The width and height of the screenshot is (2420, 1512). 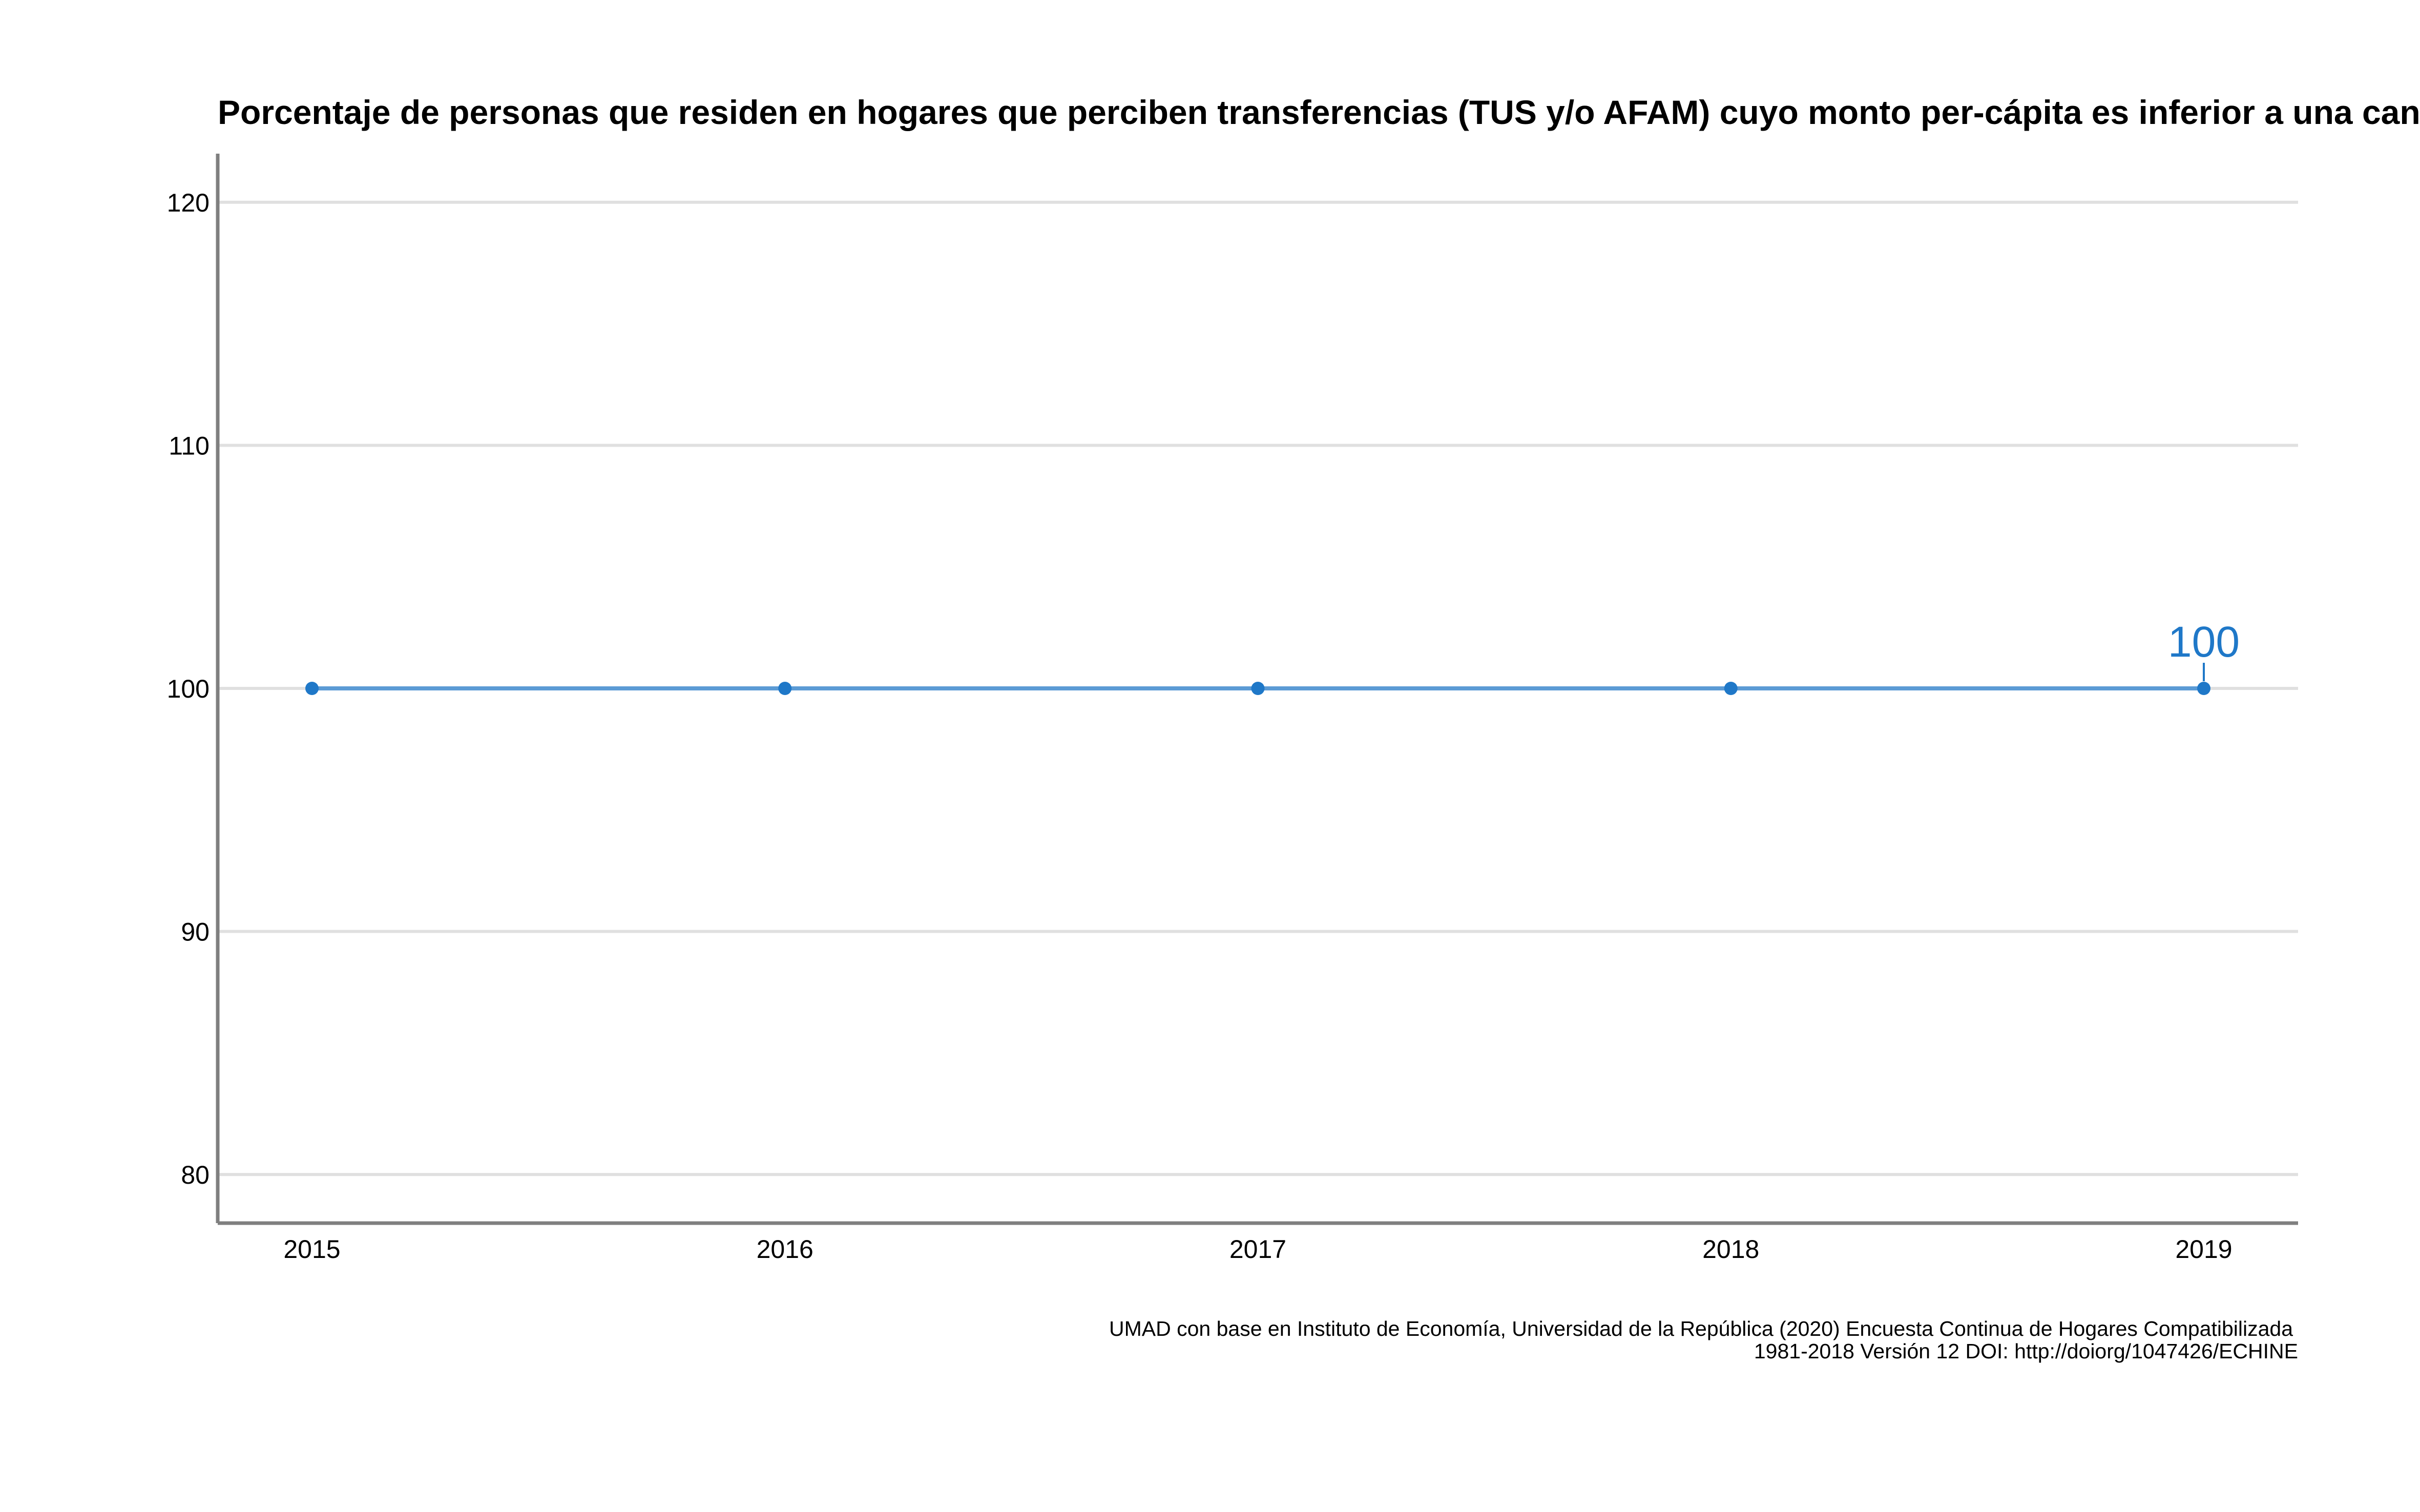 What do you see at coordinates (195, 932) in the screenshot?
I see `y-tick-label: 90` at bounding box center [195, 932].